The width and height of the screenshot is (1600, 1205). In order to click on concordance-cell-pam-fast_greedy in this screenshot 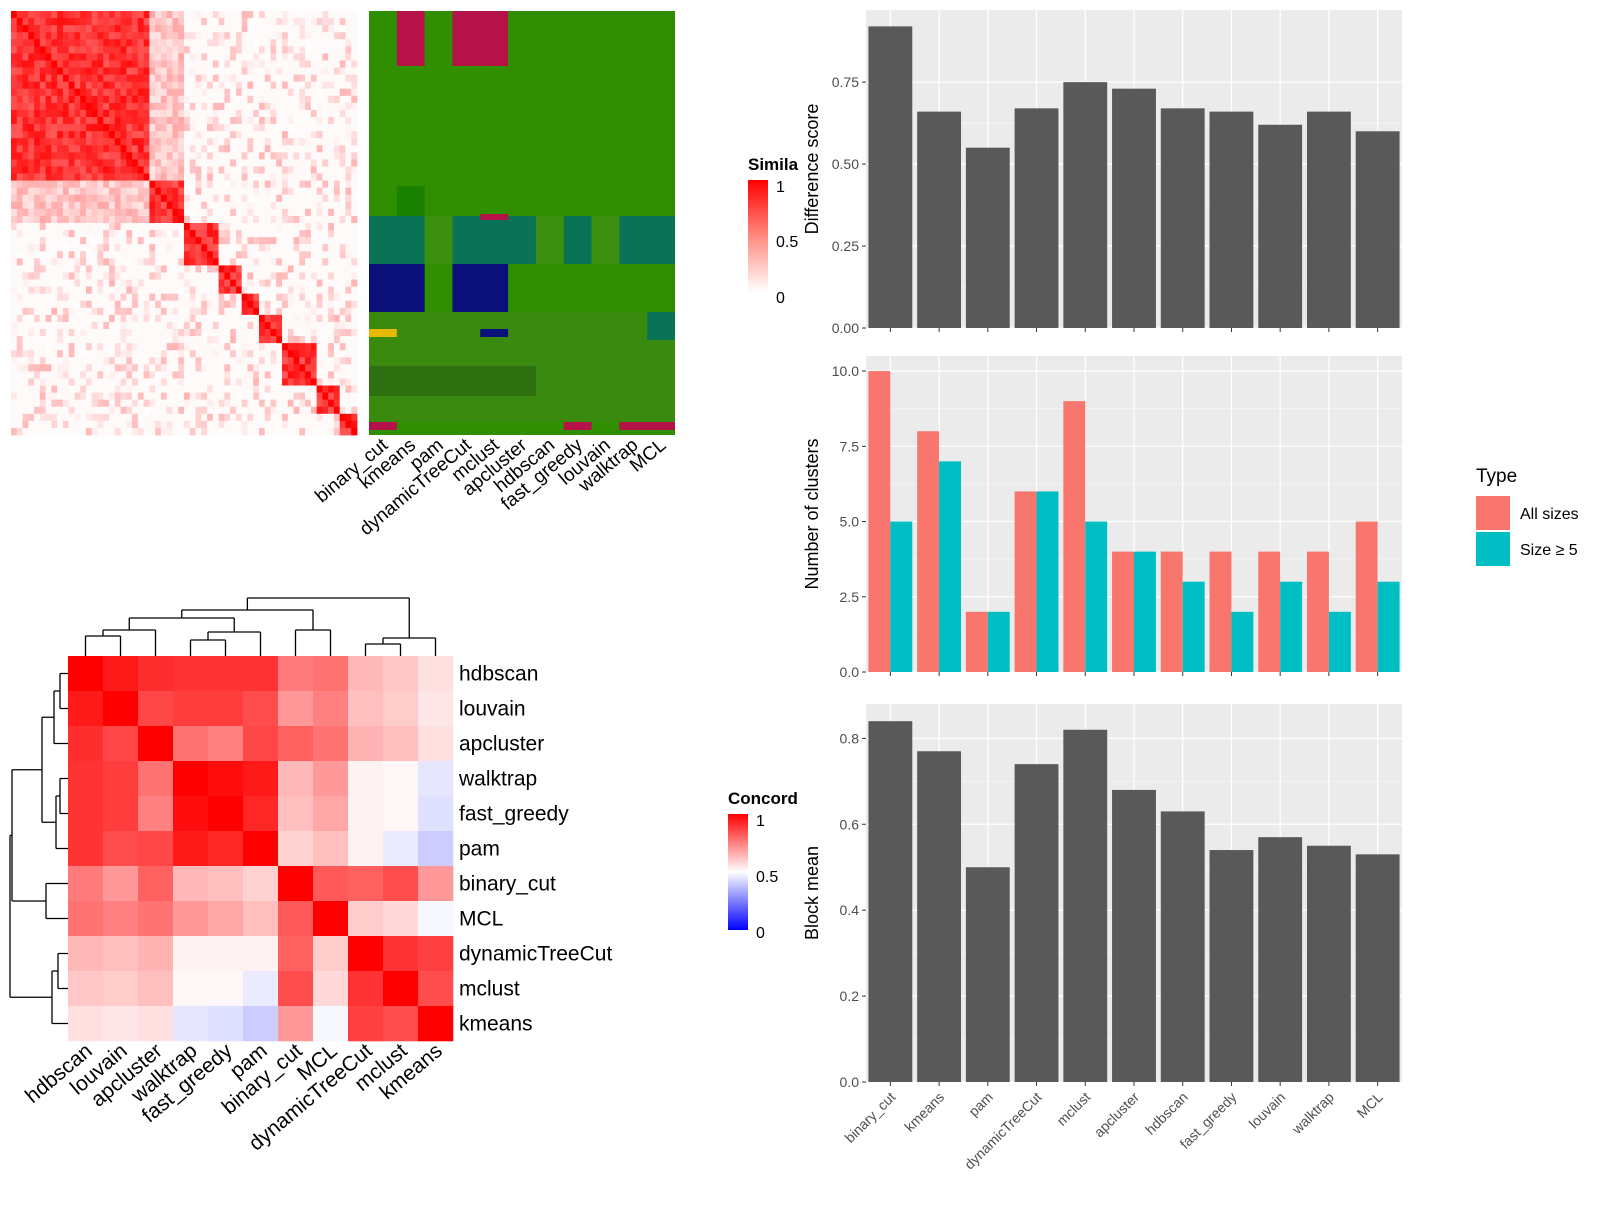, I will do `click(226, 849)`.